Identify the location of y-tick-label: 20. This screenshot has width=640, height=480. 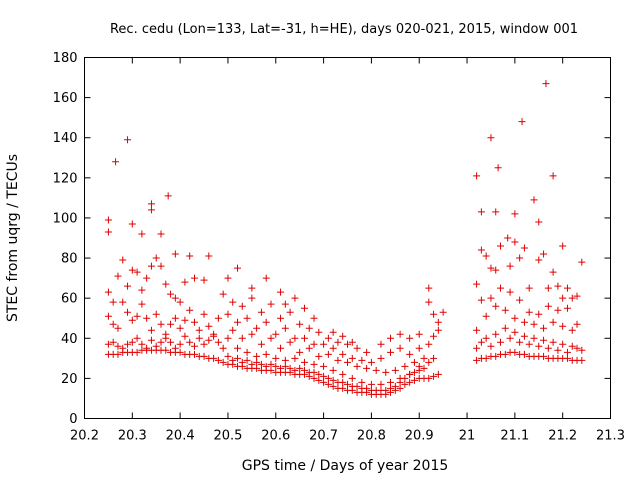
(69, 379).